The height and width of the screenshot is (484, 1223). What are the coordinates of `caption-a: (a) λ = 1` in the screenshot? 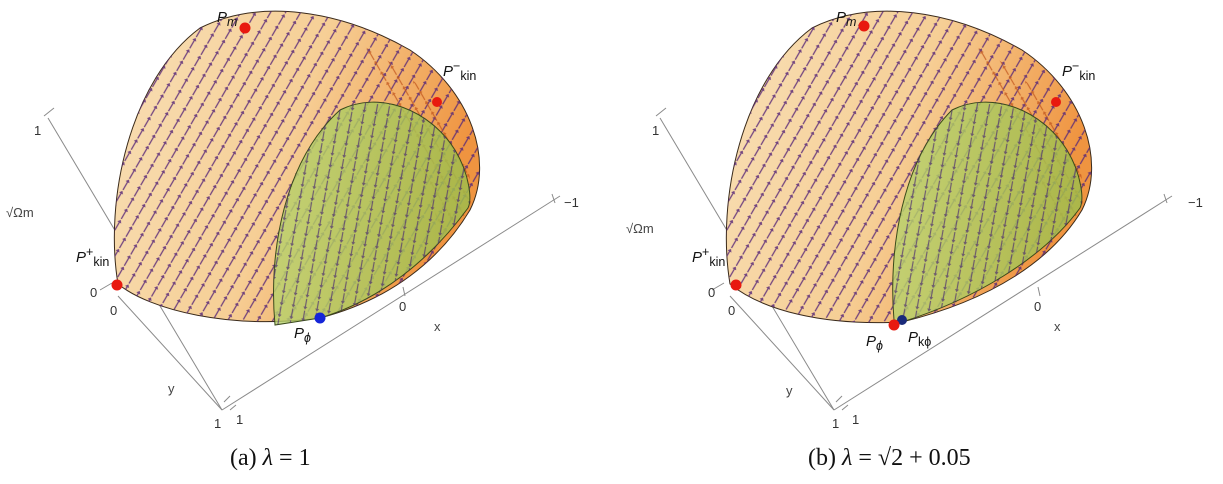 It's located at (270, 458).